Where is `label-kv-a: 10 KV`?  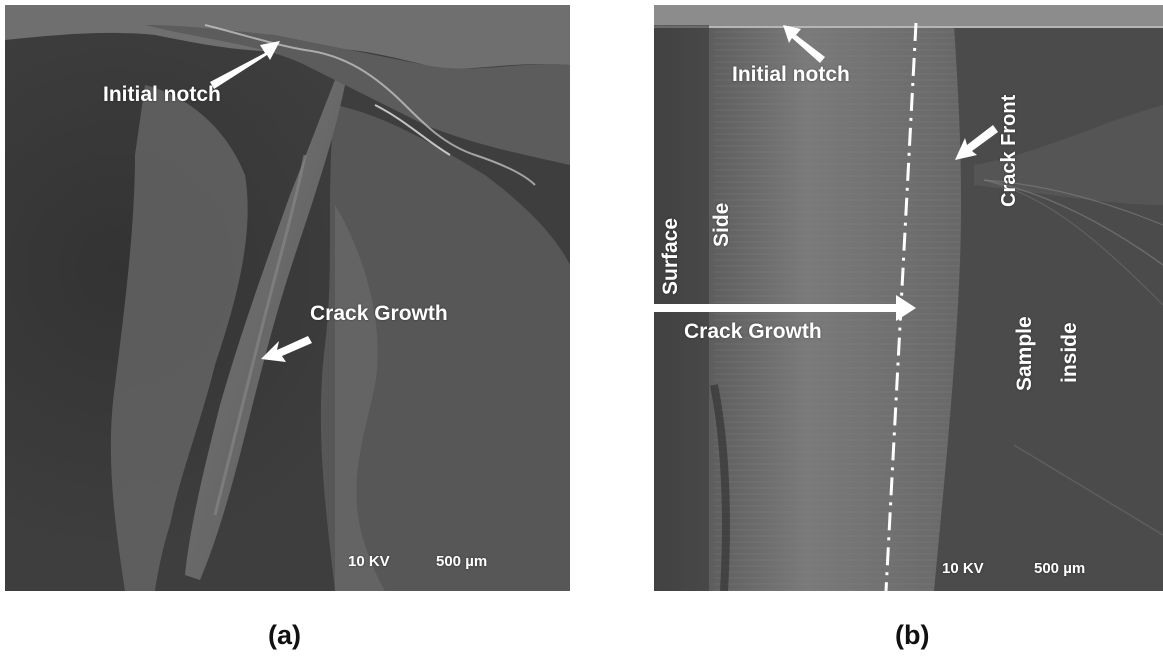
label-kv-a: 10 KV is located at coordinates (369, 561).